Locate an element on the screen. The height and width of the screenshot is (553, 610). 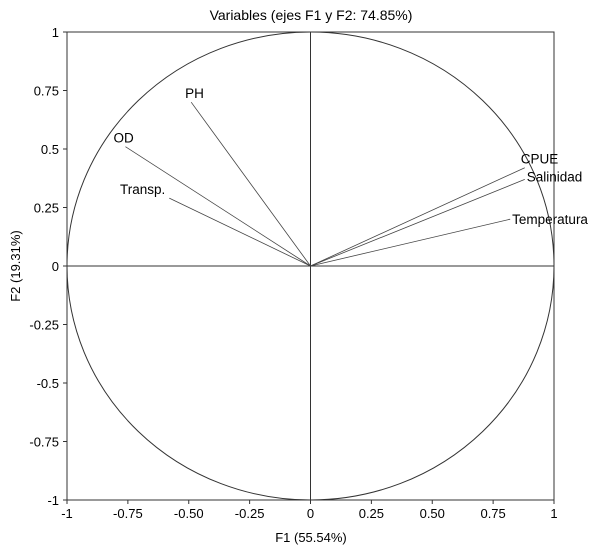
vector-salinidad is located at coordinates (417, 223).